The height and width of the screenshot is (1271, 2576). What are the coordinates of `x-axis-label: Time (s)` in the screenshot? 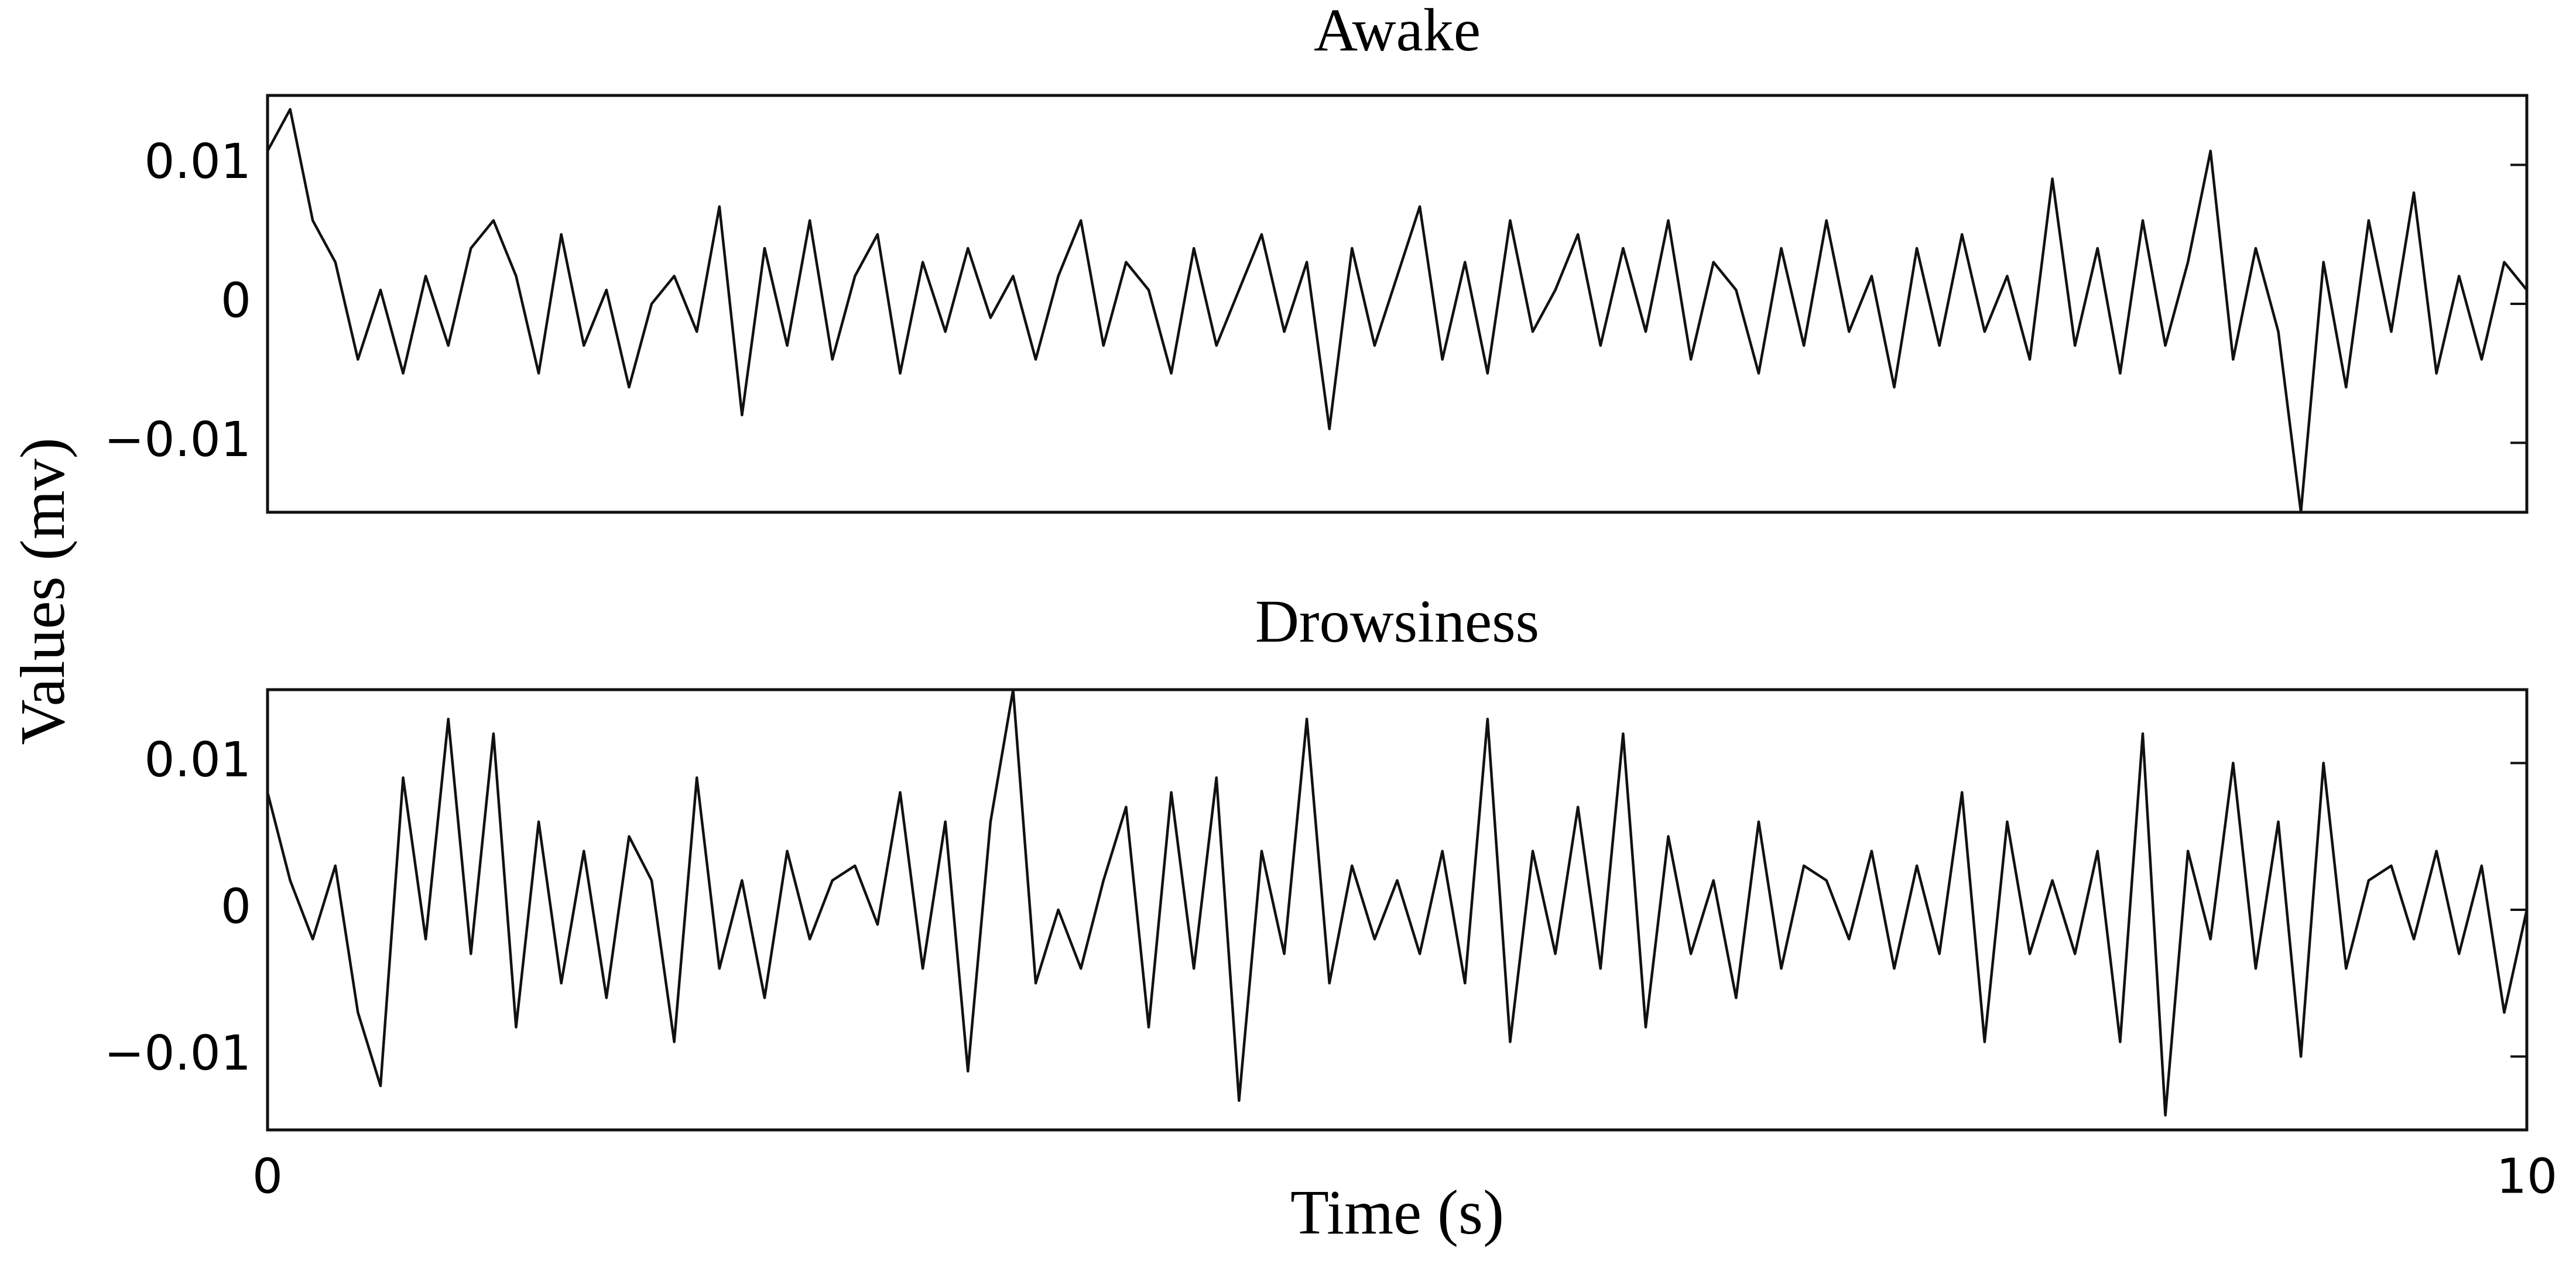 It's located at (1397, 1213).